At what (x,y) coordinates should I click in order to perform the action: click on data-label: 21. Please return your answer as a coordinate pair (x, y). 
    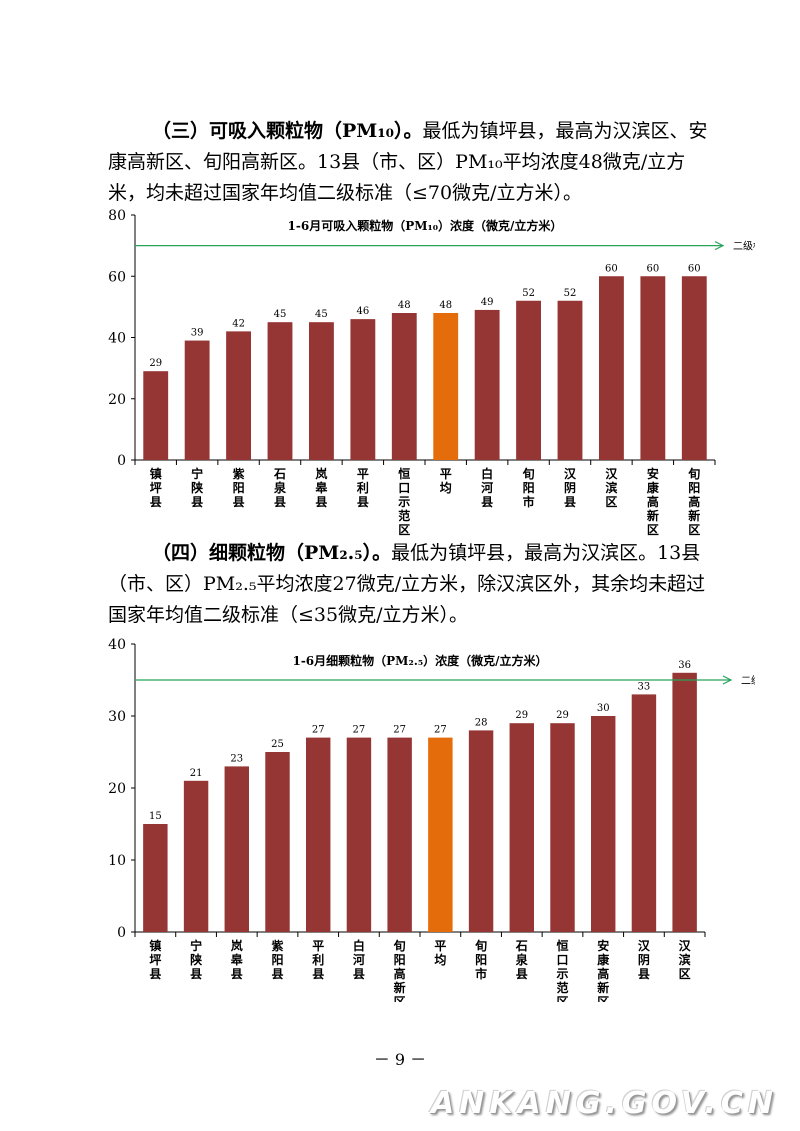
    Looking at the image, I should click on (196, 773).